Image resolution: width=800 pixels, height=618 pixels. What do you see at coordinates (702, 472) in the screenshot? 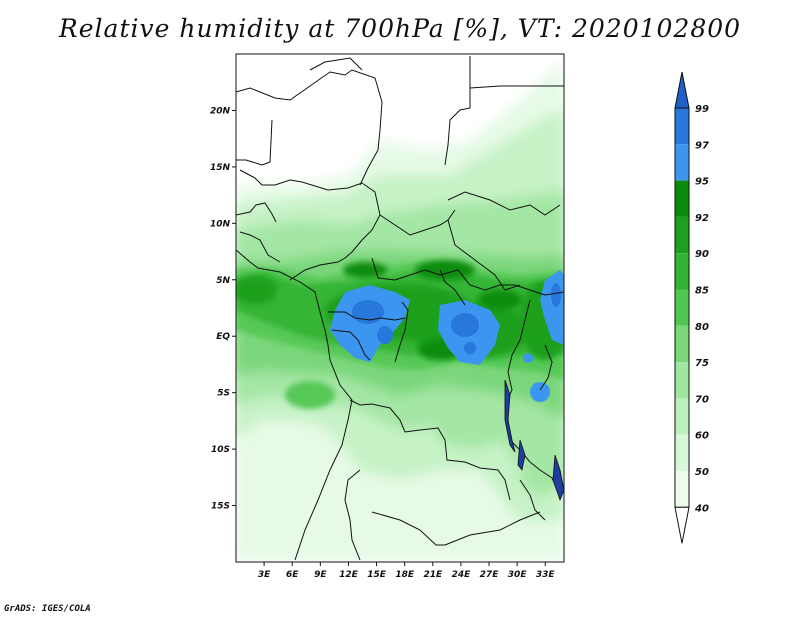
I see `colorbar-level-label: 50` at bounding box center [702, 472].